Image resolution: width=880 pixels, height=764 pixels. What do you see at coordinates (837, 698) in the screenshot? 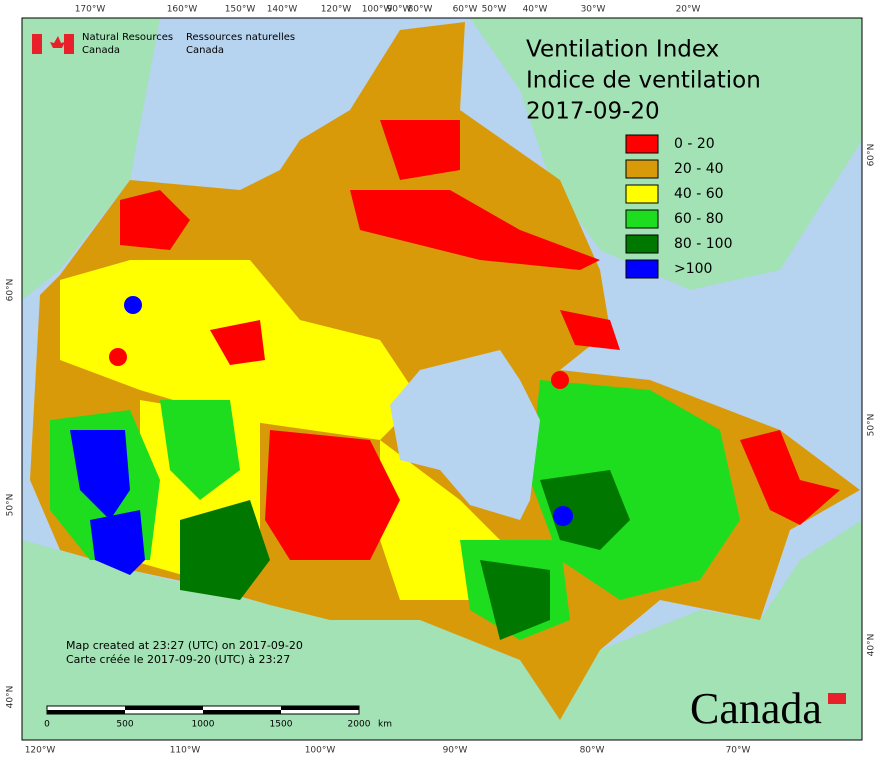
I see `wordmark-flag` at bounding box center [837, 698].